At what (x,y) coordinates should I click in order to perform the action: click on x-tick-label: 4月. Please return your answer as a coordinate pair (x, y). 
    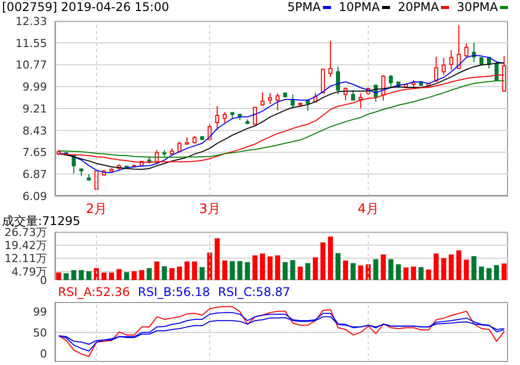
    Looking at the image, I should click on (368, 210).